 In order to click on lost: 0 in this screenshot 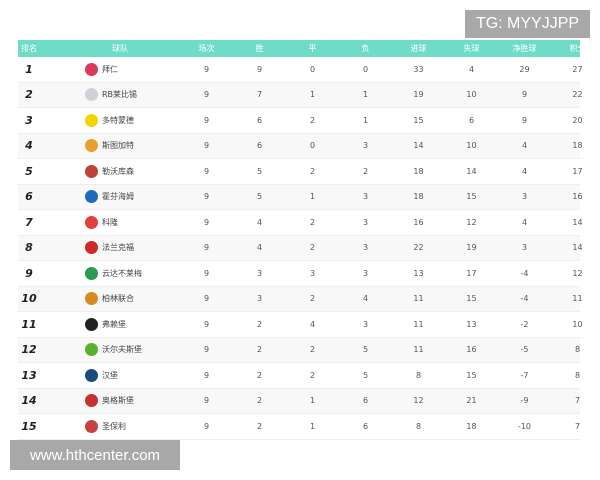, I will do `click(365, 69)`.